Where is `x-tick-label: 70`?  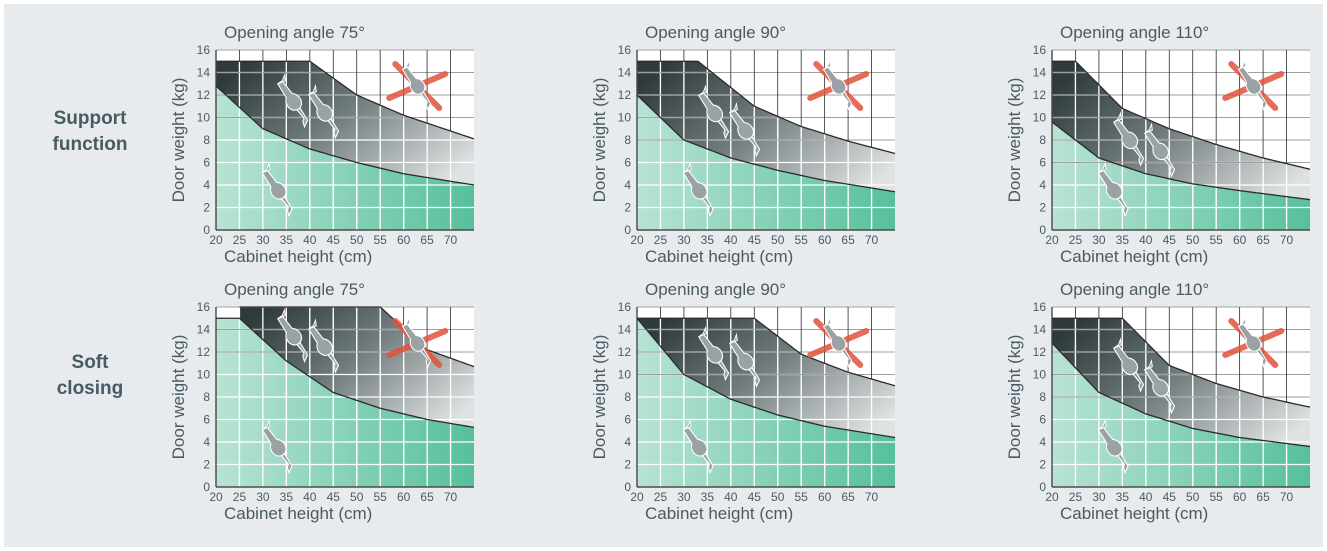 x-tick-label: 70 is located at coordinates (1287, 240).